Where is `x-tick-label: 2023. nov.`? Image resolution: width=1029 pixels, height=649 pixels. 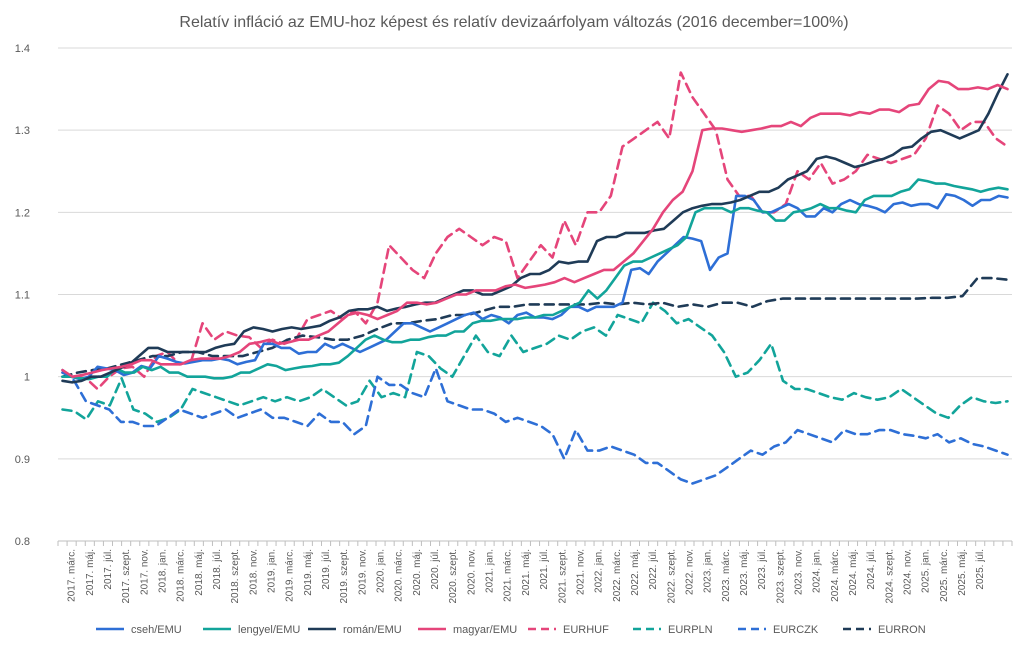 x-tick-label: 2023. nov. is located at coordinates (798, 572).